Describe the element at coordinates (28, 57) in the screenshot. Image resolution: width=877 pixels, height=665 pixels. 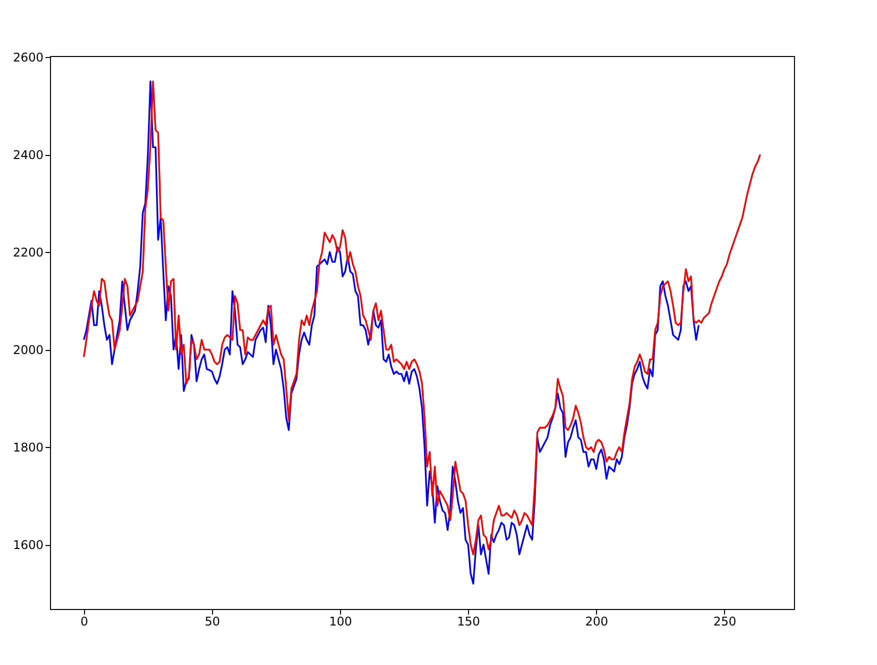
I see `y-tick-label: 2600` at that location.